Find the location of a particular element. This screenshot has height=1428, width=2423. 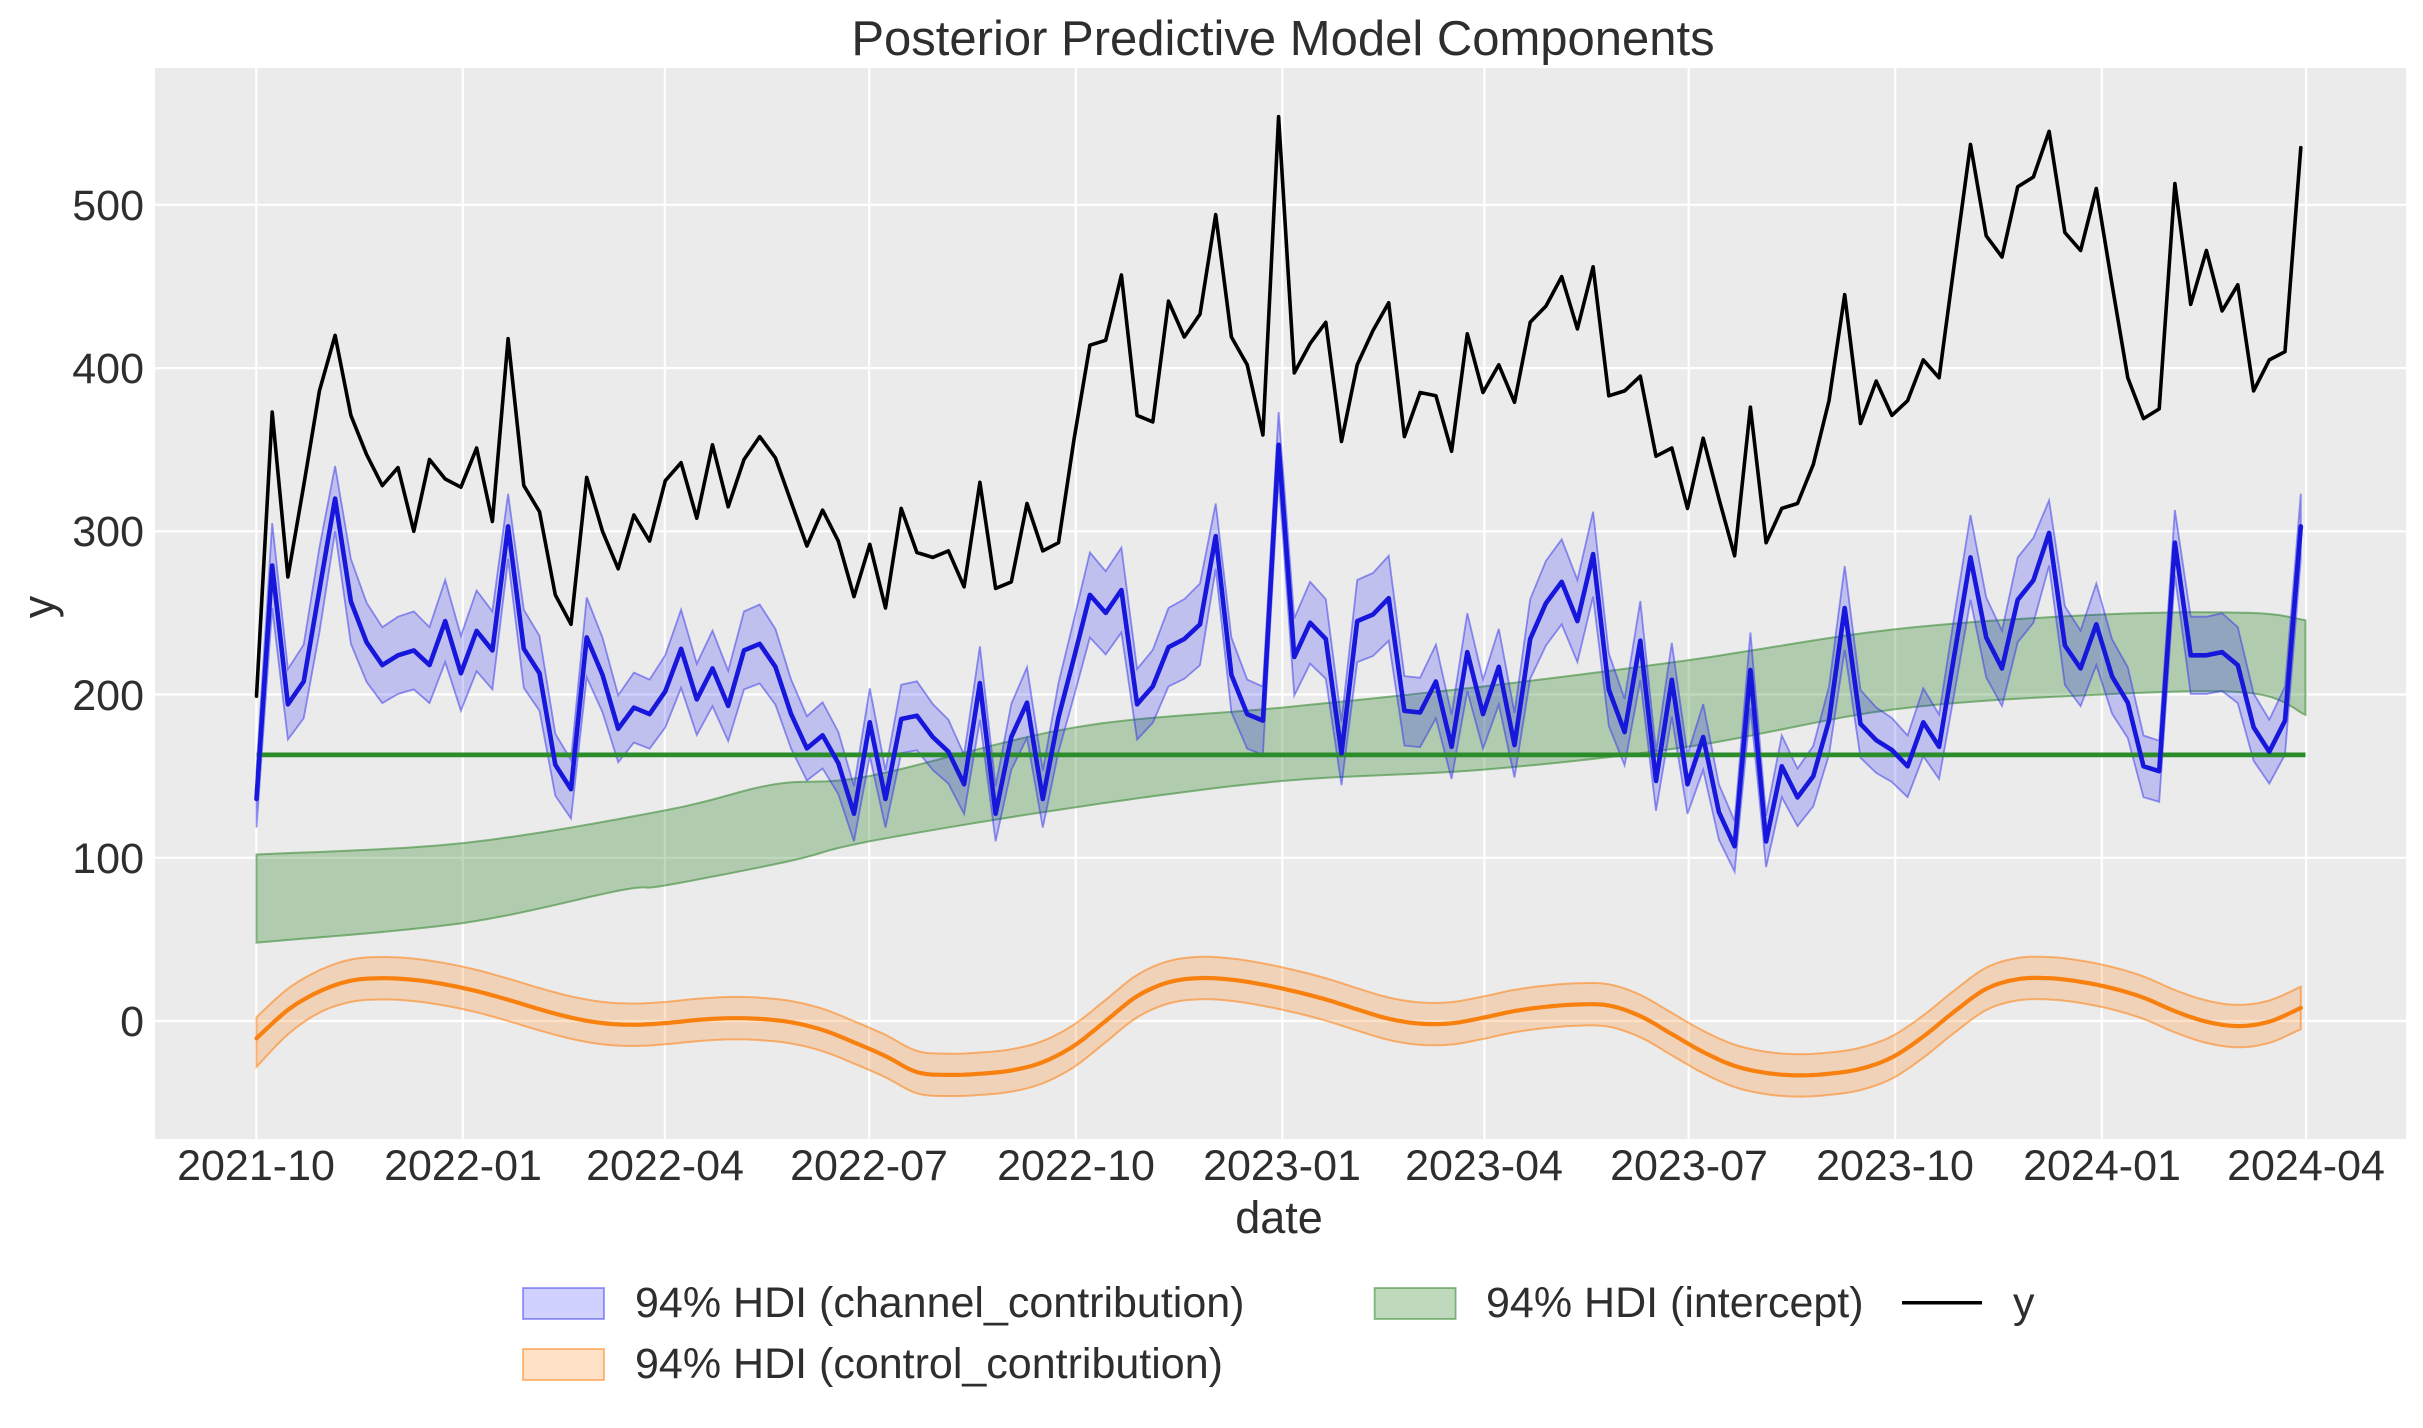

svg-text: 2022-10 is located at coordinates (1076, 1166).